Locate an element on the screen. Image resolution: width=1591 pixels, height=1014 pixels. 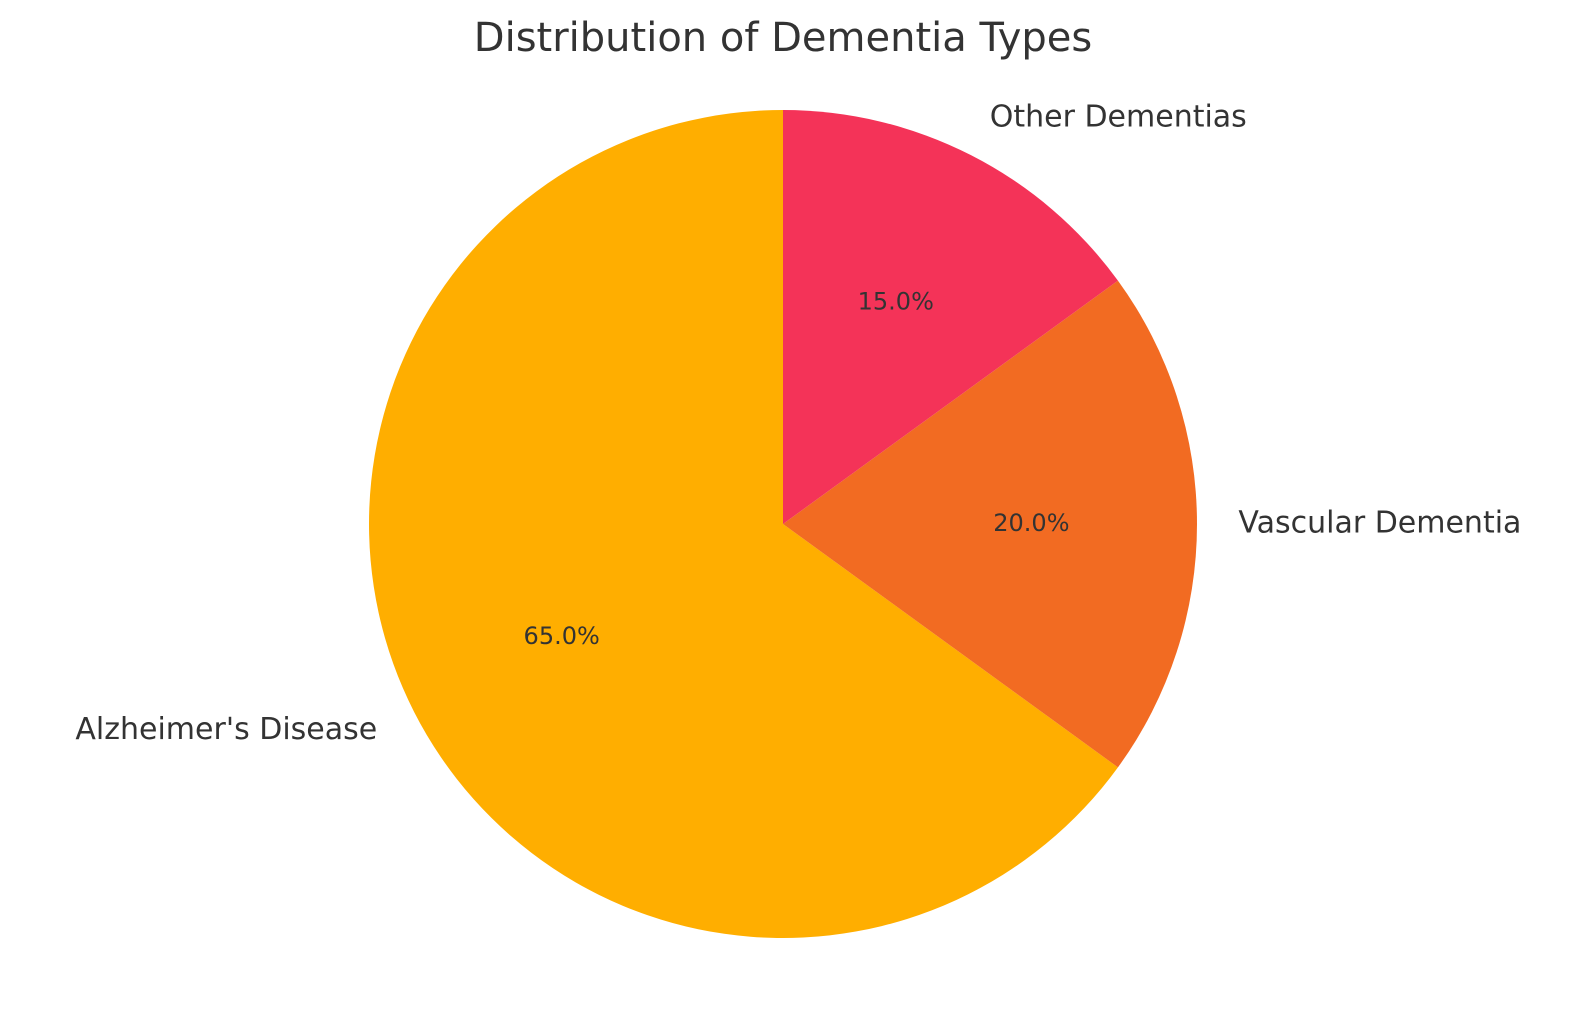
value-label: 20.0% is located at coordinates (1031, 523).